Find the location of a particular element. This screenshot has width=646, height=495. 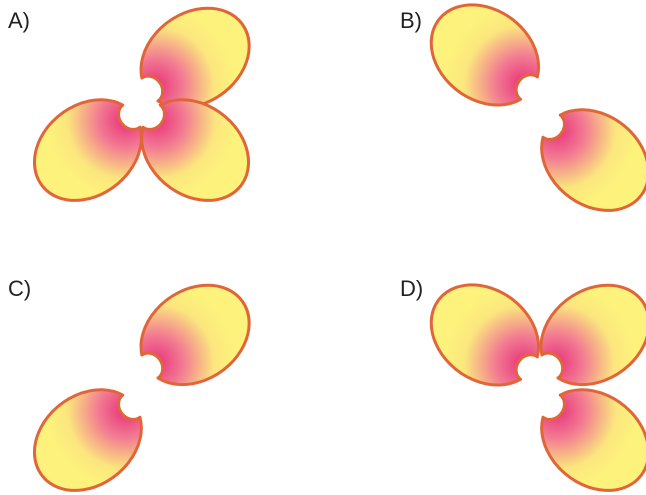

panel-label: D) is located at coordinates (411, 288).